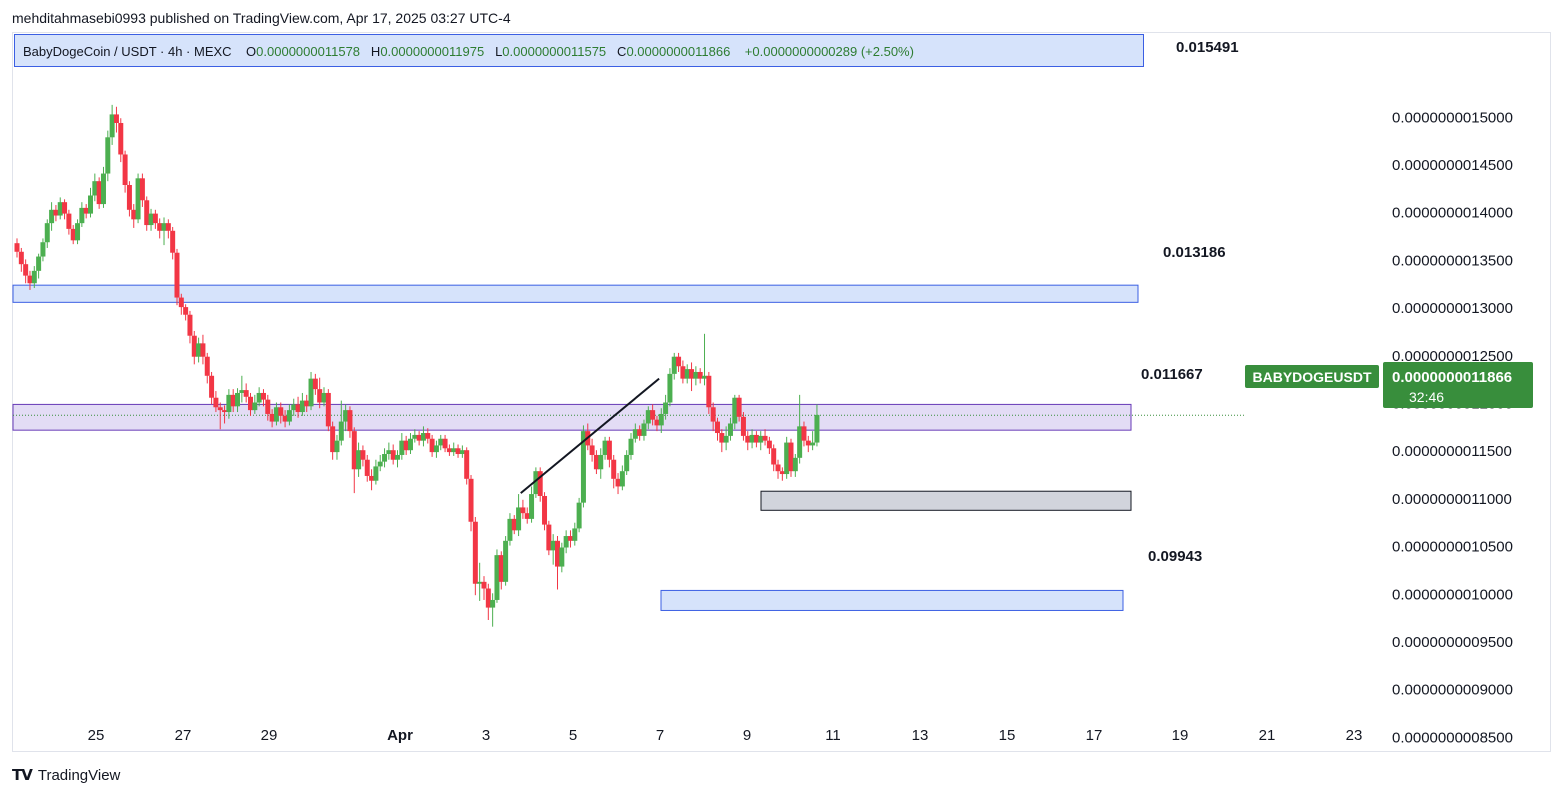 This screenshot has width=1564, height=798. I want to click on x-tick-label: 11, so click(833, 735).